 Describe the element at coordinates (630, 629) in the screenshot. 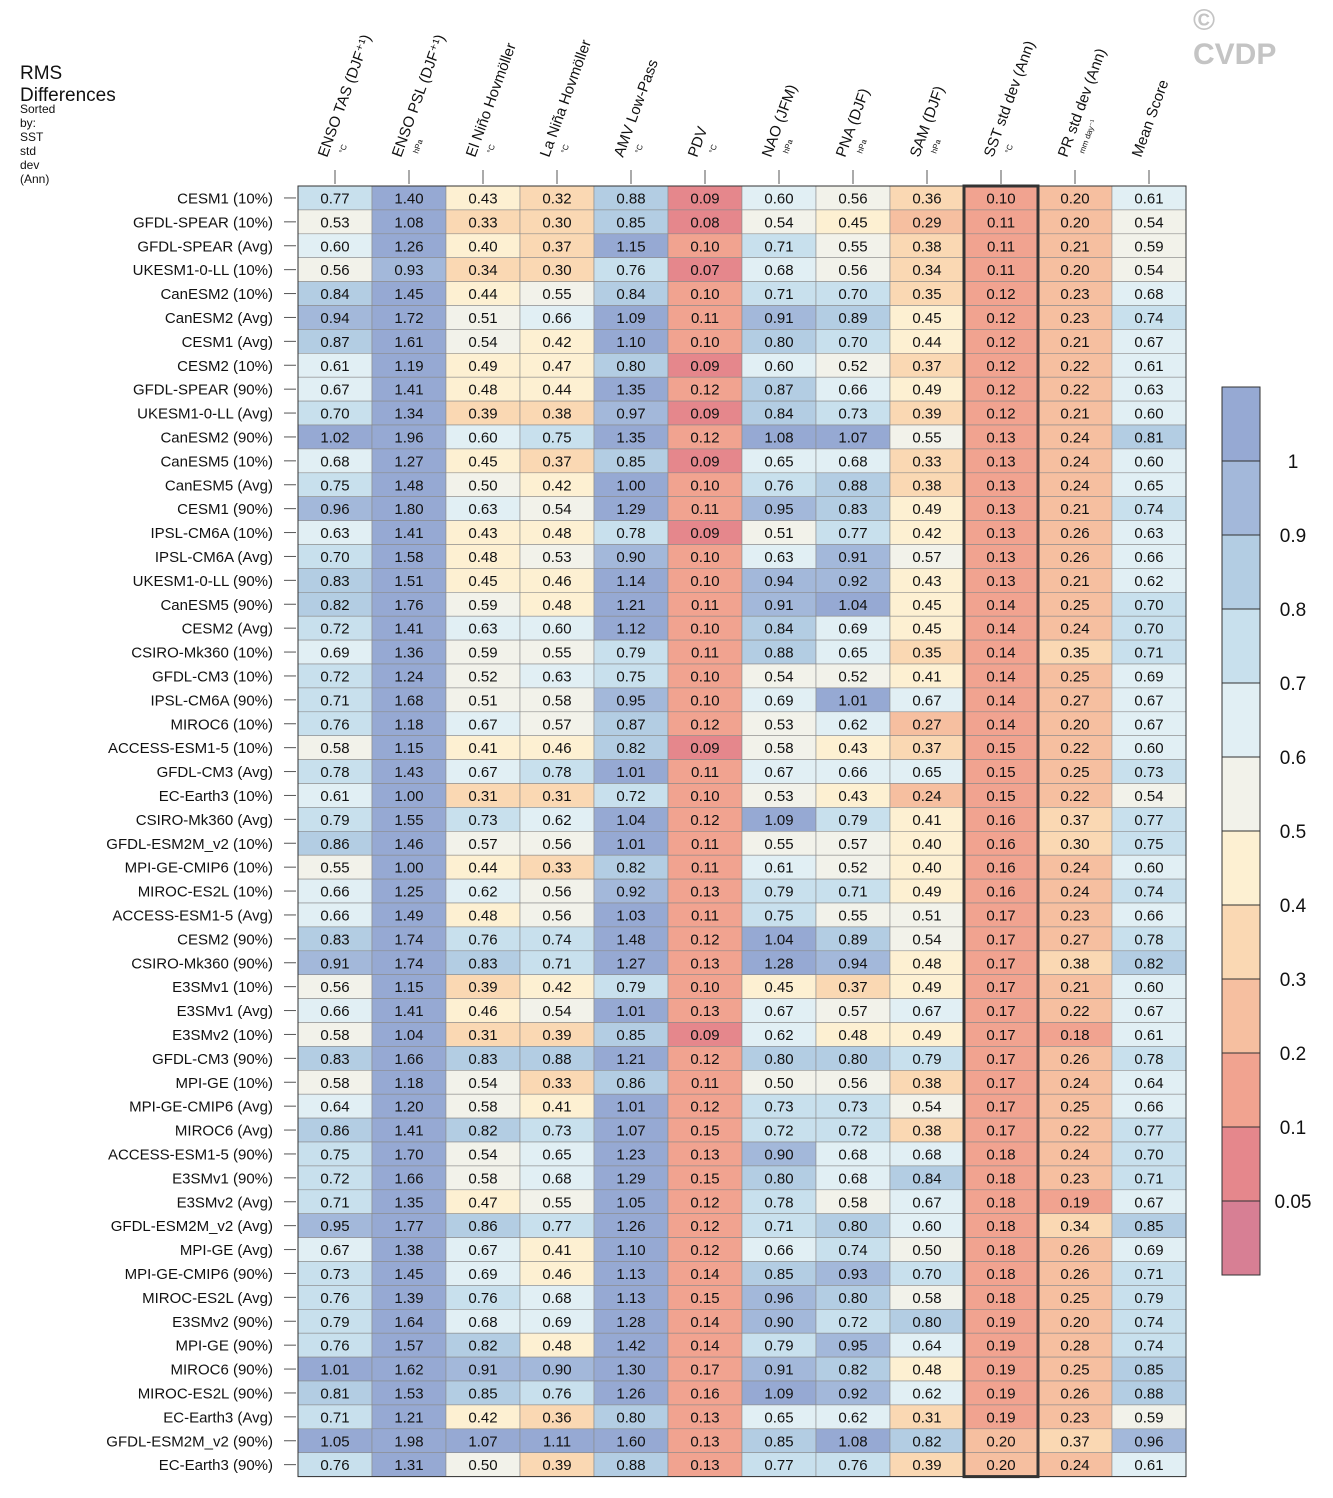

I see `cell-value-label: 1.12` at that location.